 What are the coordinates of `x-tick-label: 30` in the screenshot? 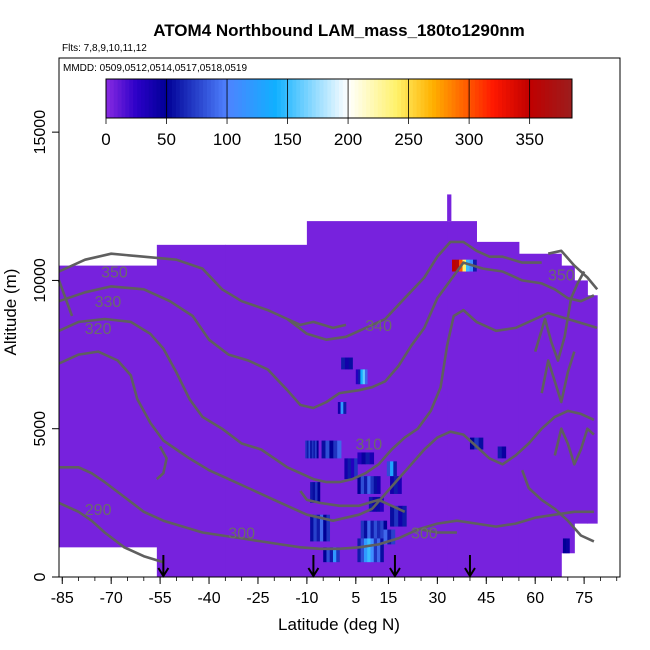 It's located at (437, 598).